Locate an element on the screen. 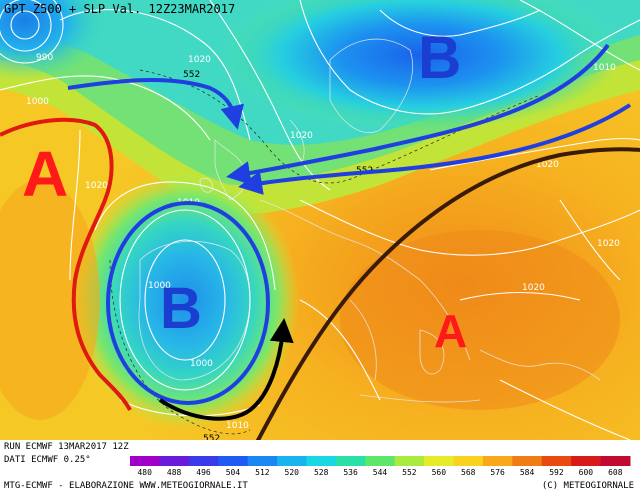 The height and width of the screenshot is (494, 640). legend-value: 584 is located at coordinates (527, 472).